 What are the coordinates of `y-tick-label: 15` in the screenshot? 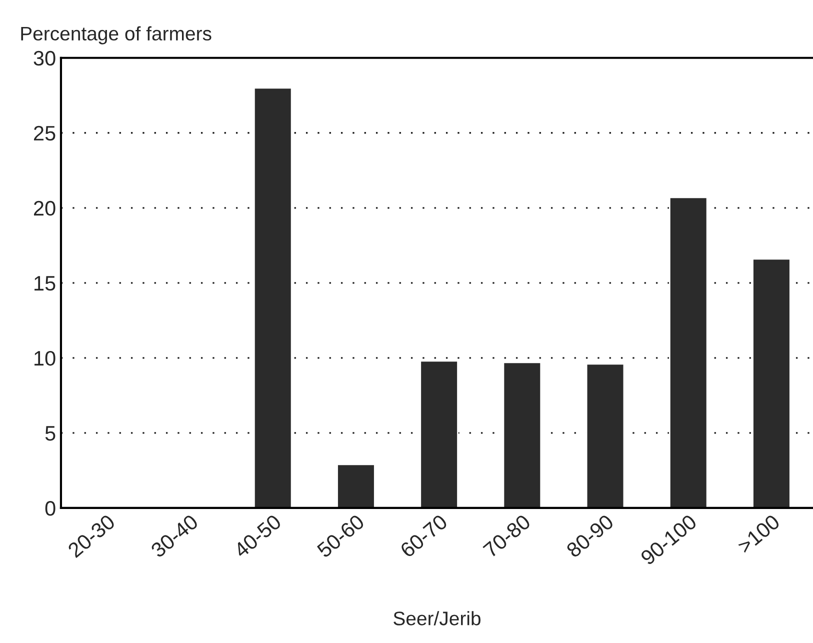 It's located at (45, 283).